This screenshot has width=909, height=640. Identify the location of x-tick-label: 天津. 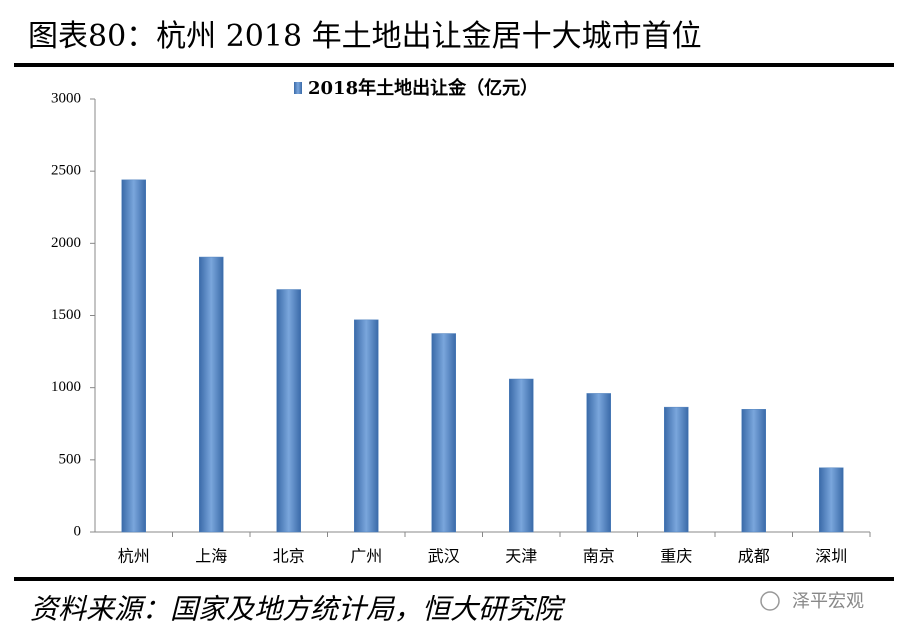
(521, 556).